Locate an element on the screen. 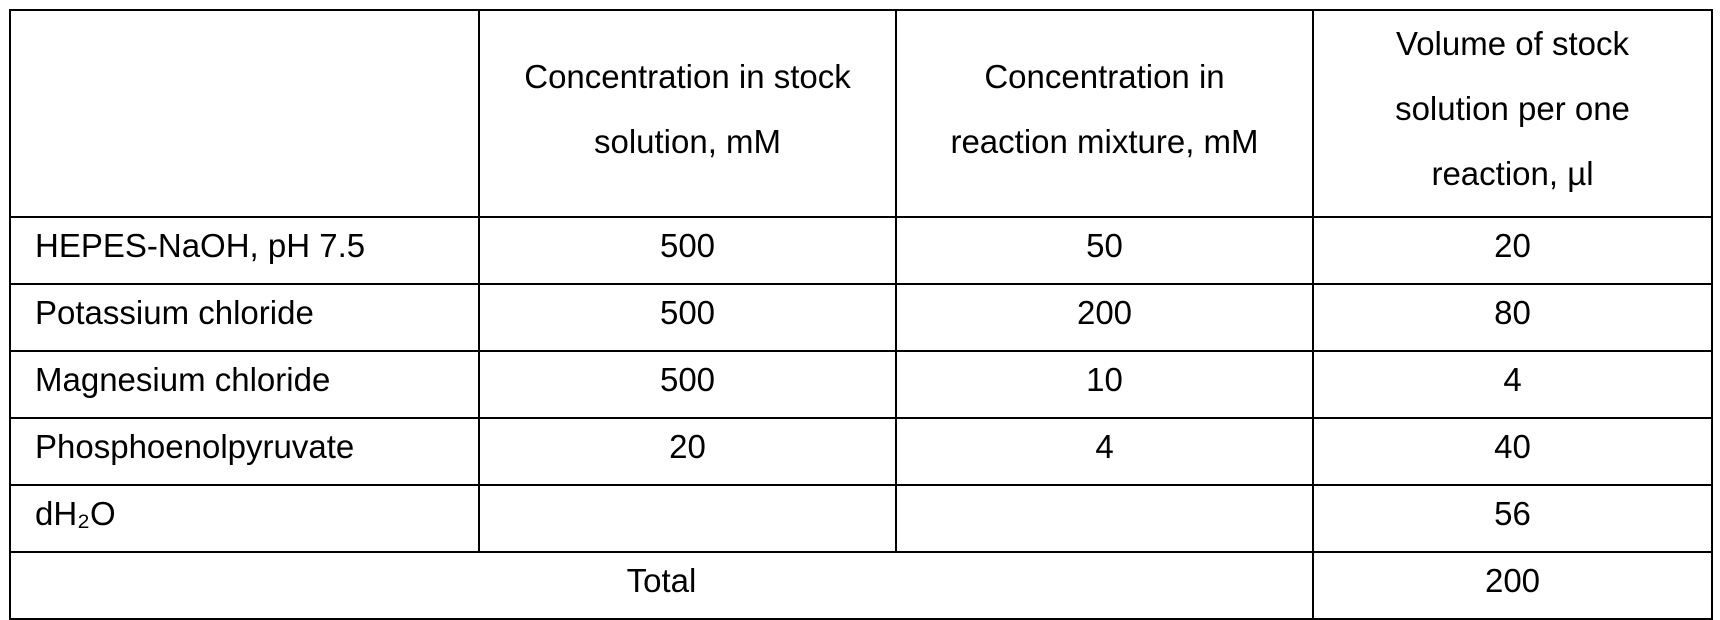 This screenshot has height=620, width=1720. data-row: Magnesium chloride 500 10 4 is located at coordinates (861, 384).